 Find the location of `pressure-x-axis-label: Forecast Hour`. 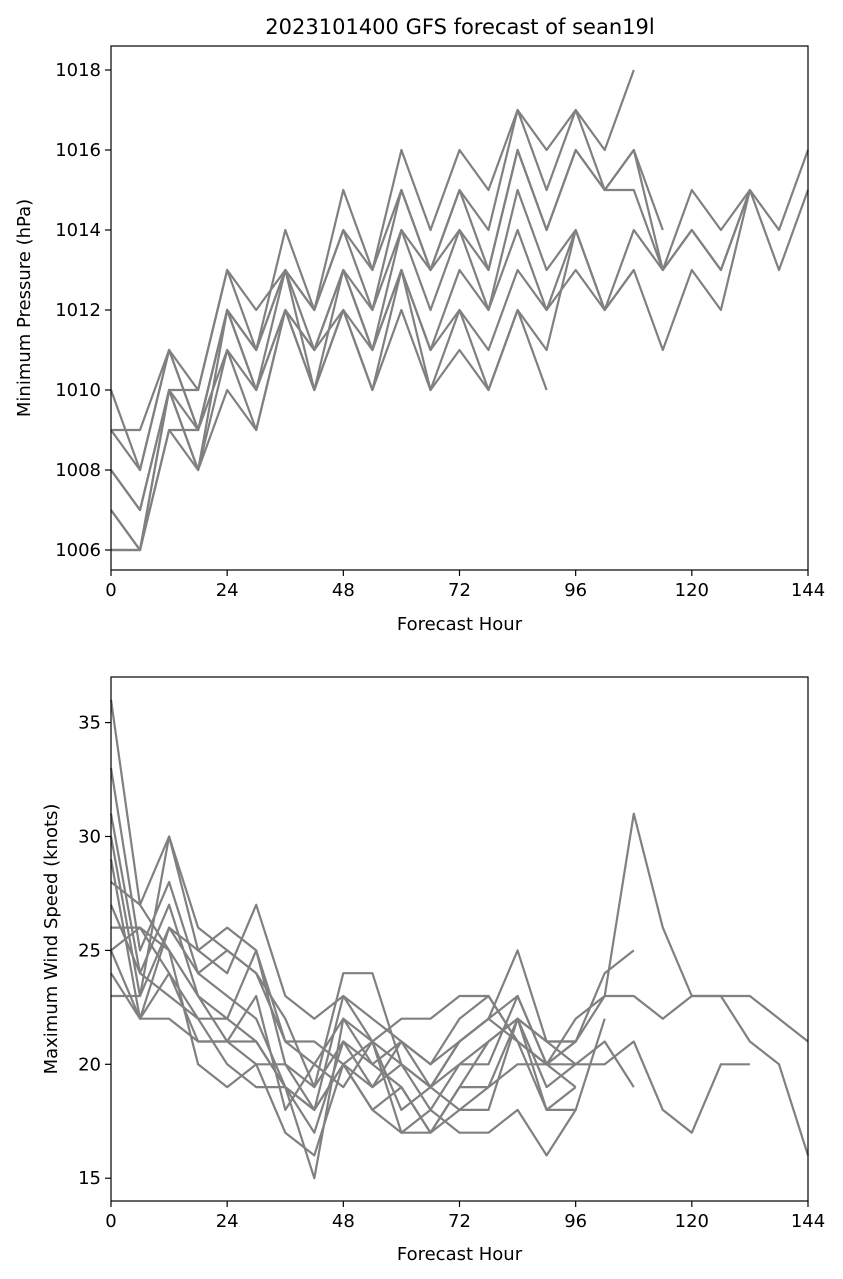

pressure-x-axis-label: Forecast Hour is located at coordinates (460, 624).